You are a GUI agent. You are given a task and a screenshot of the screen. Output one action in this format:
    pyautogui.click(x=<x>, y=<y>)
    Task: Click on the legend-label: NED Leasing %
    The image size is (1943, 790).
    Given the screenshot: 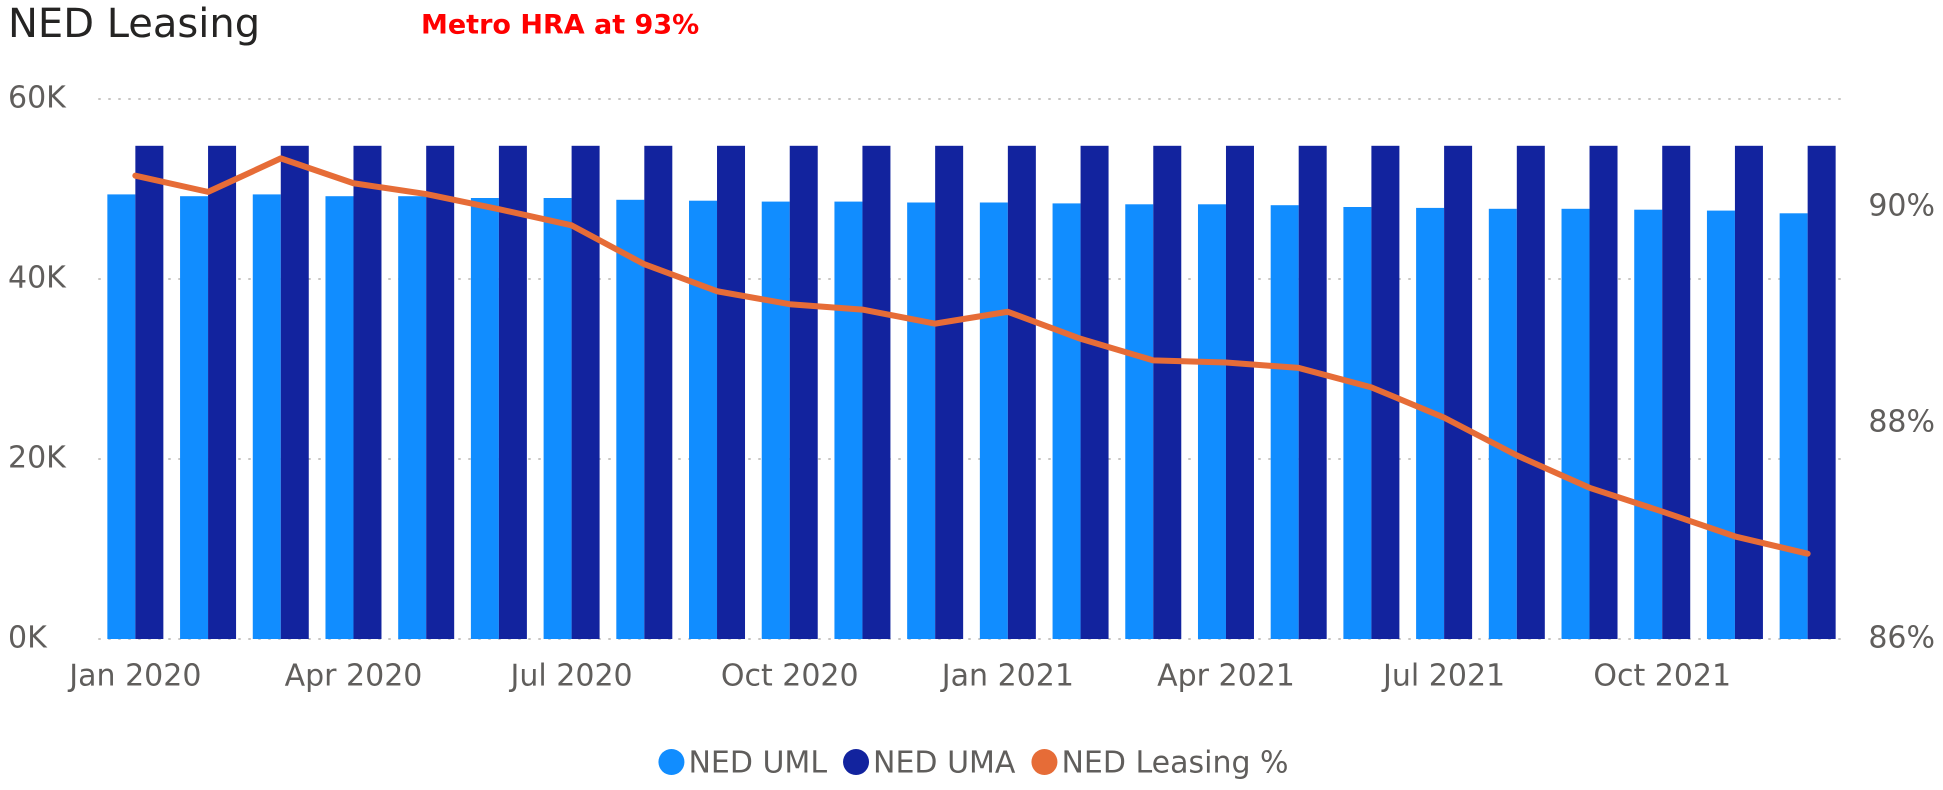 What is the action you would take?
    pyautogui.click(x=1174, y=763)
    